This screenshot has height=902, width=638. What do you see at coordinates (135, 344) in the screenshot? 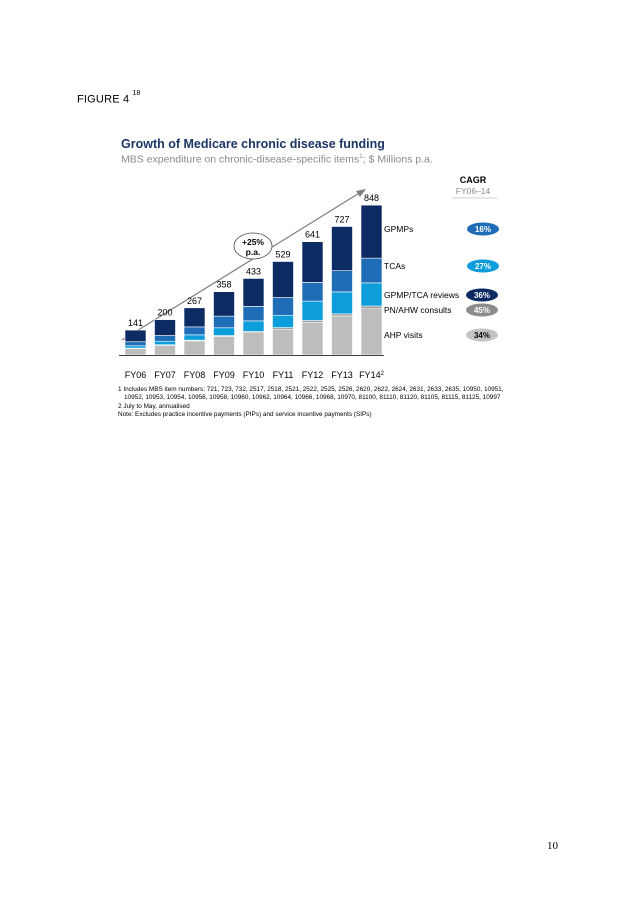
I see `bar-segment-fy06-tcas` at bounding box center [135, 344].